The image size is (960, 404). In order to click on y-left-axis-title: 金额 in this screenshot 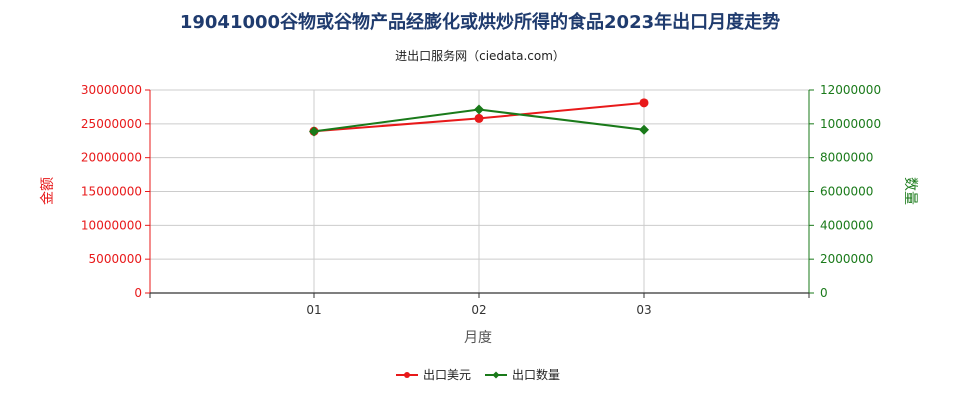, I will do `click(48, 191)`.